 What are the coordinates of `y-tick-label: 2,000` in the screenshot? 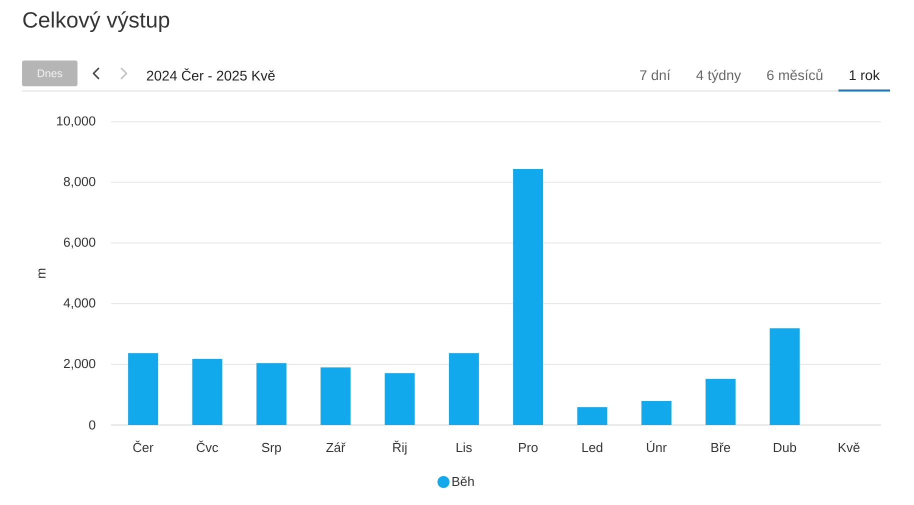 It's located at (80, 364).